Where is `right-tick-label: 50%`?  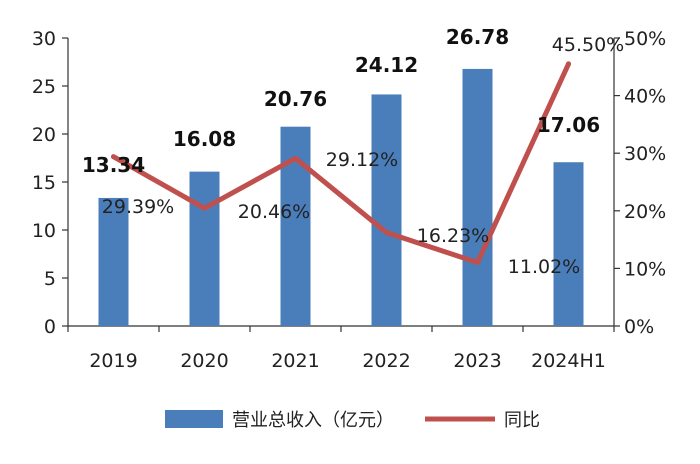
right-tick-label: 50% is located at coordinates (645, 39).